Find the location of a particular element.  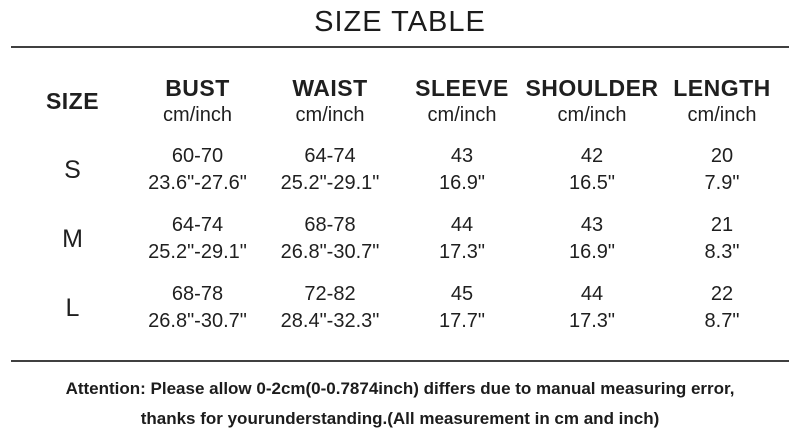

column-header-sleeve: SLEEVE cm/inch is located at coordinates (462, 101).